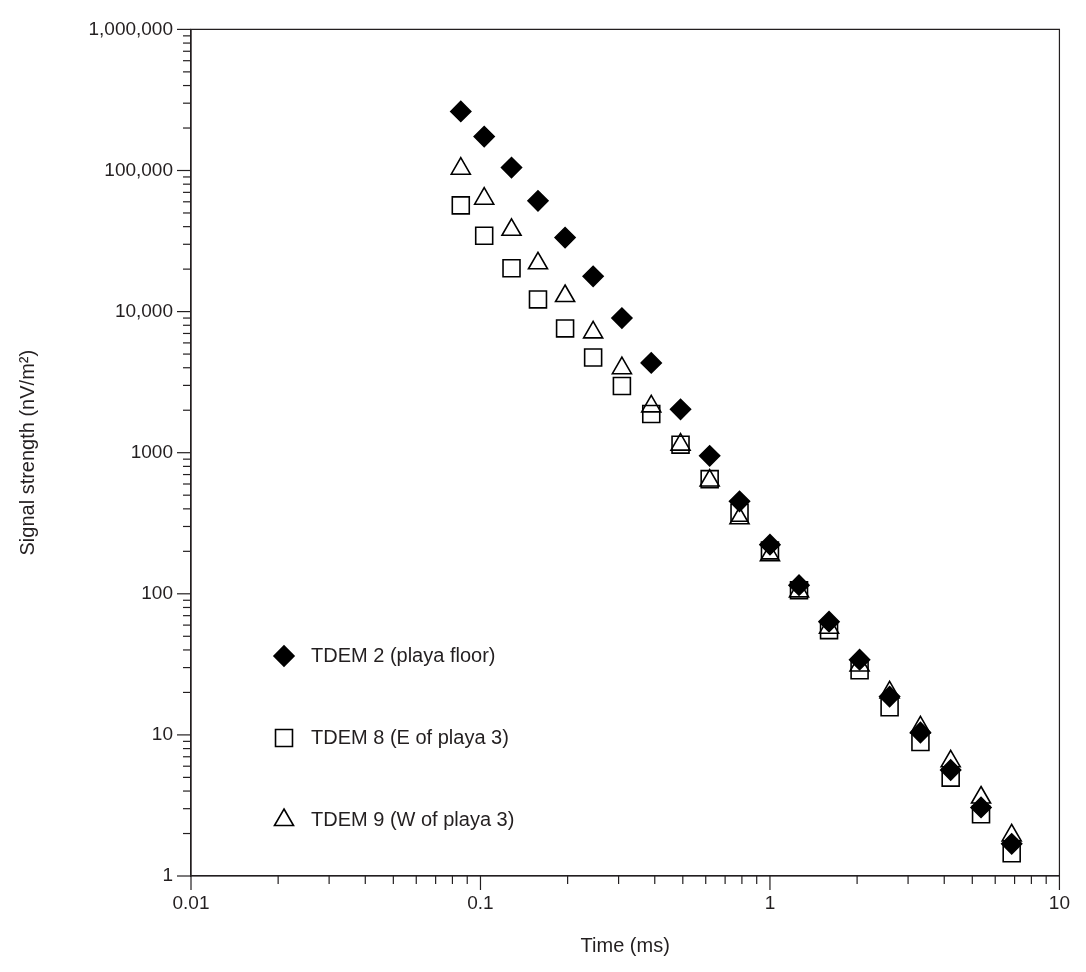  Describe the element at coordinates (413, 818) in the screenshot. I see `legend-label: TDEM 9 (W of playa 3)` at that location.